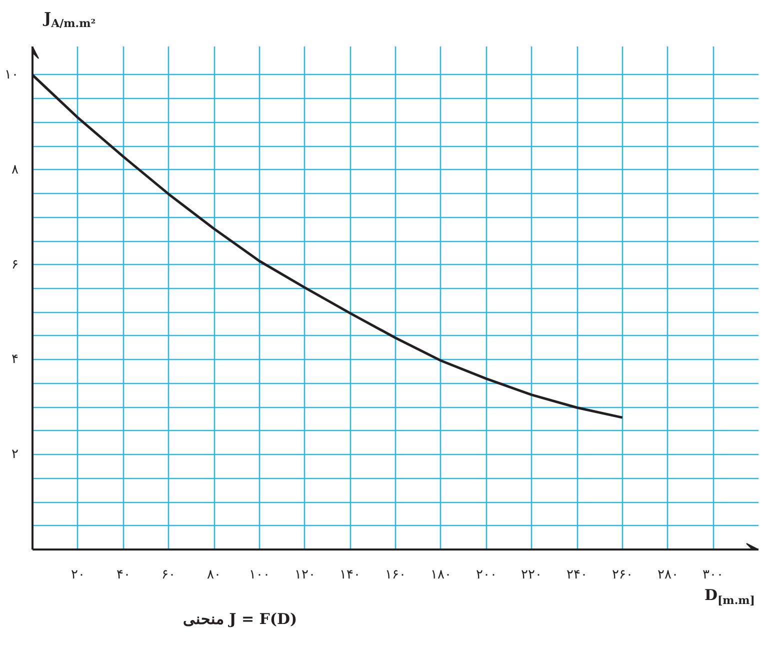 This screenshot has height=653, width=768. I want to click on x-tick-label: ۳۰۰, so click(713, 575).